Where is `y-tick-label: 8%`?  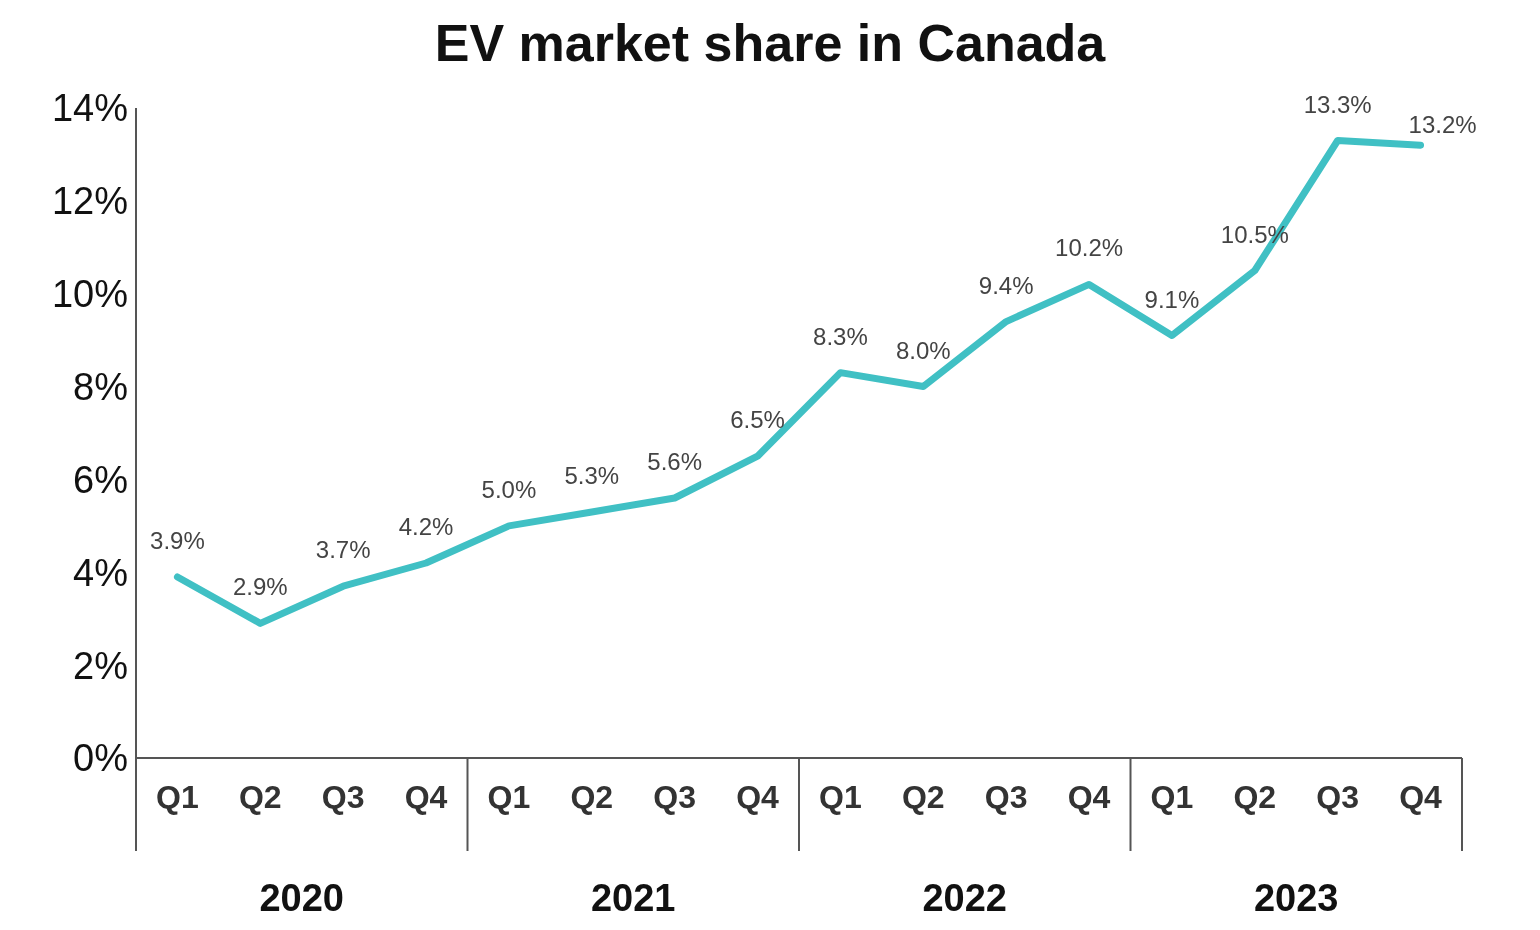 y-tick-label: 8% is located at coordinates (100, 387).